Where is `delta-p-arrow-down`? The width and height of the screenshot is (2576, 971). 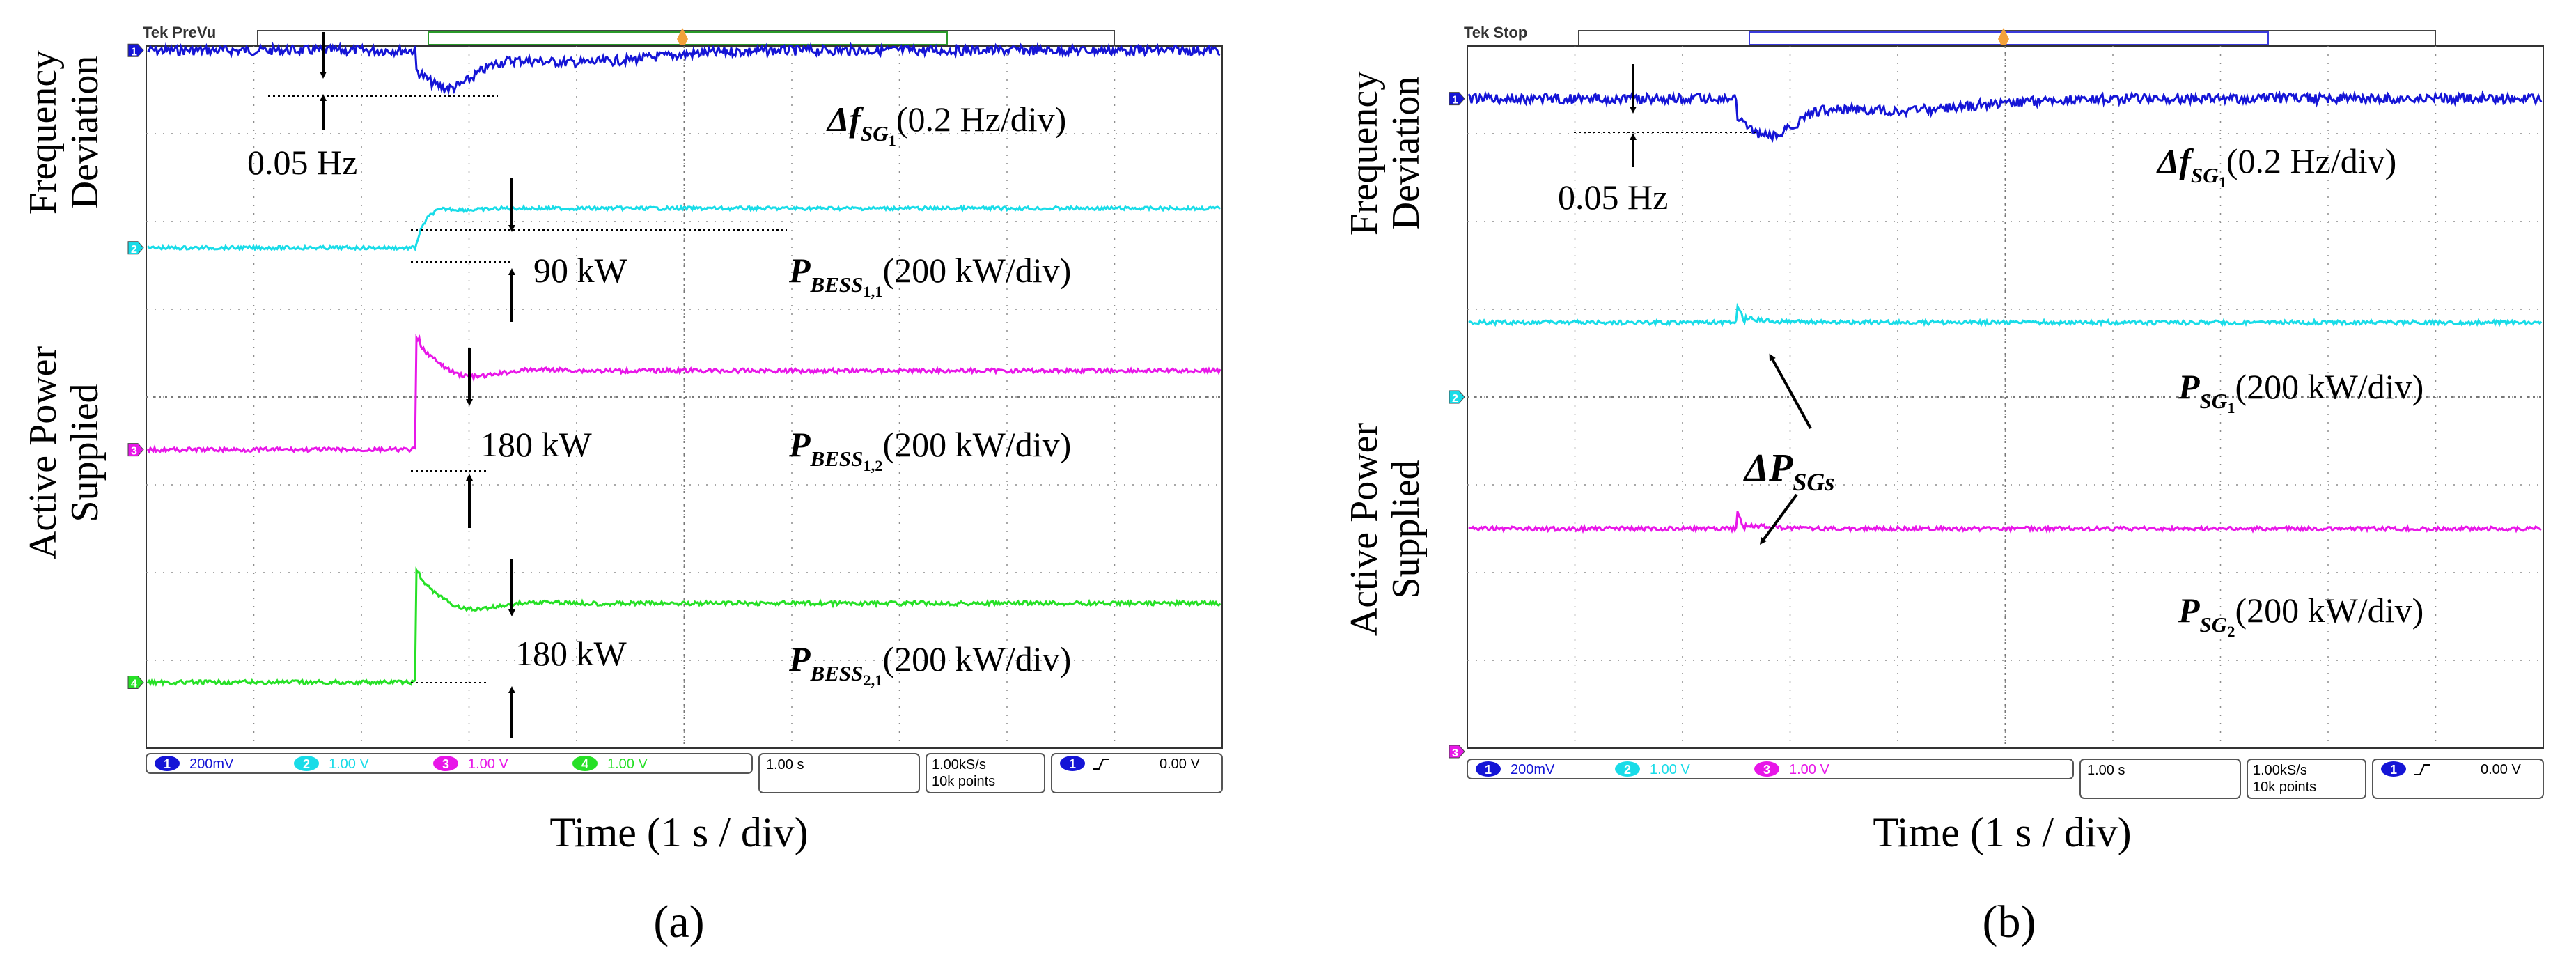
delta-p-arrow-down is located at coordinates (1779, 519).